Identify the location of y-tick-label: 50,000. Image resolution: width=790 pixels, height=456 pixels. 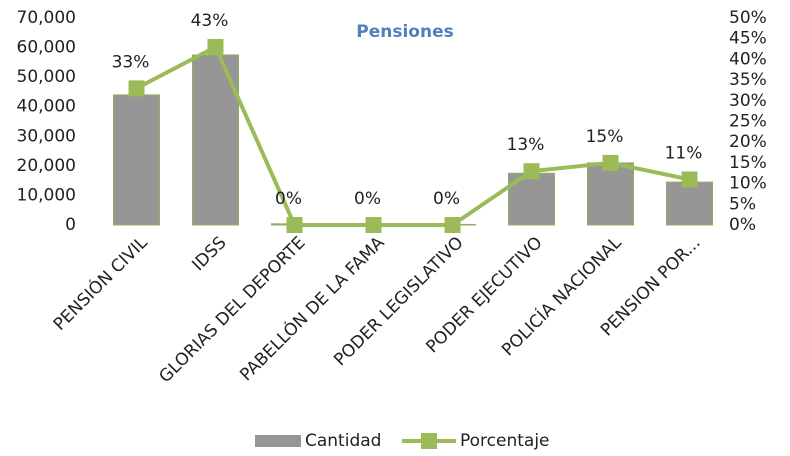
(46, 77).